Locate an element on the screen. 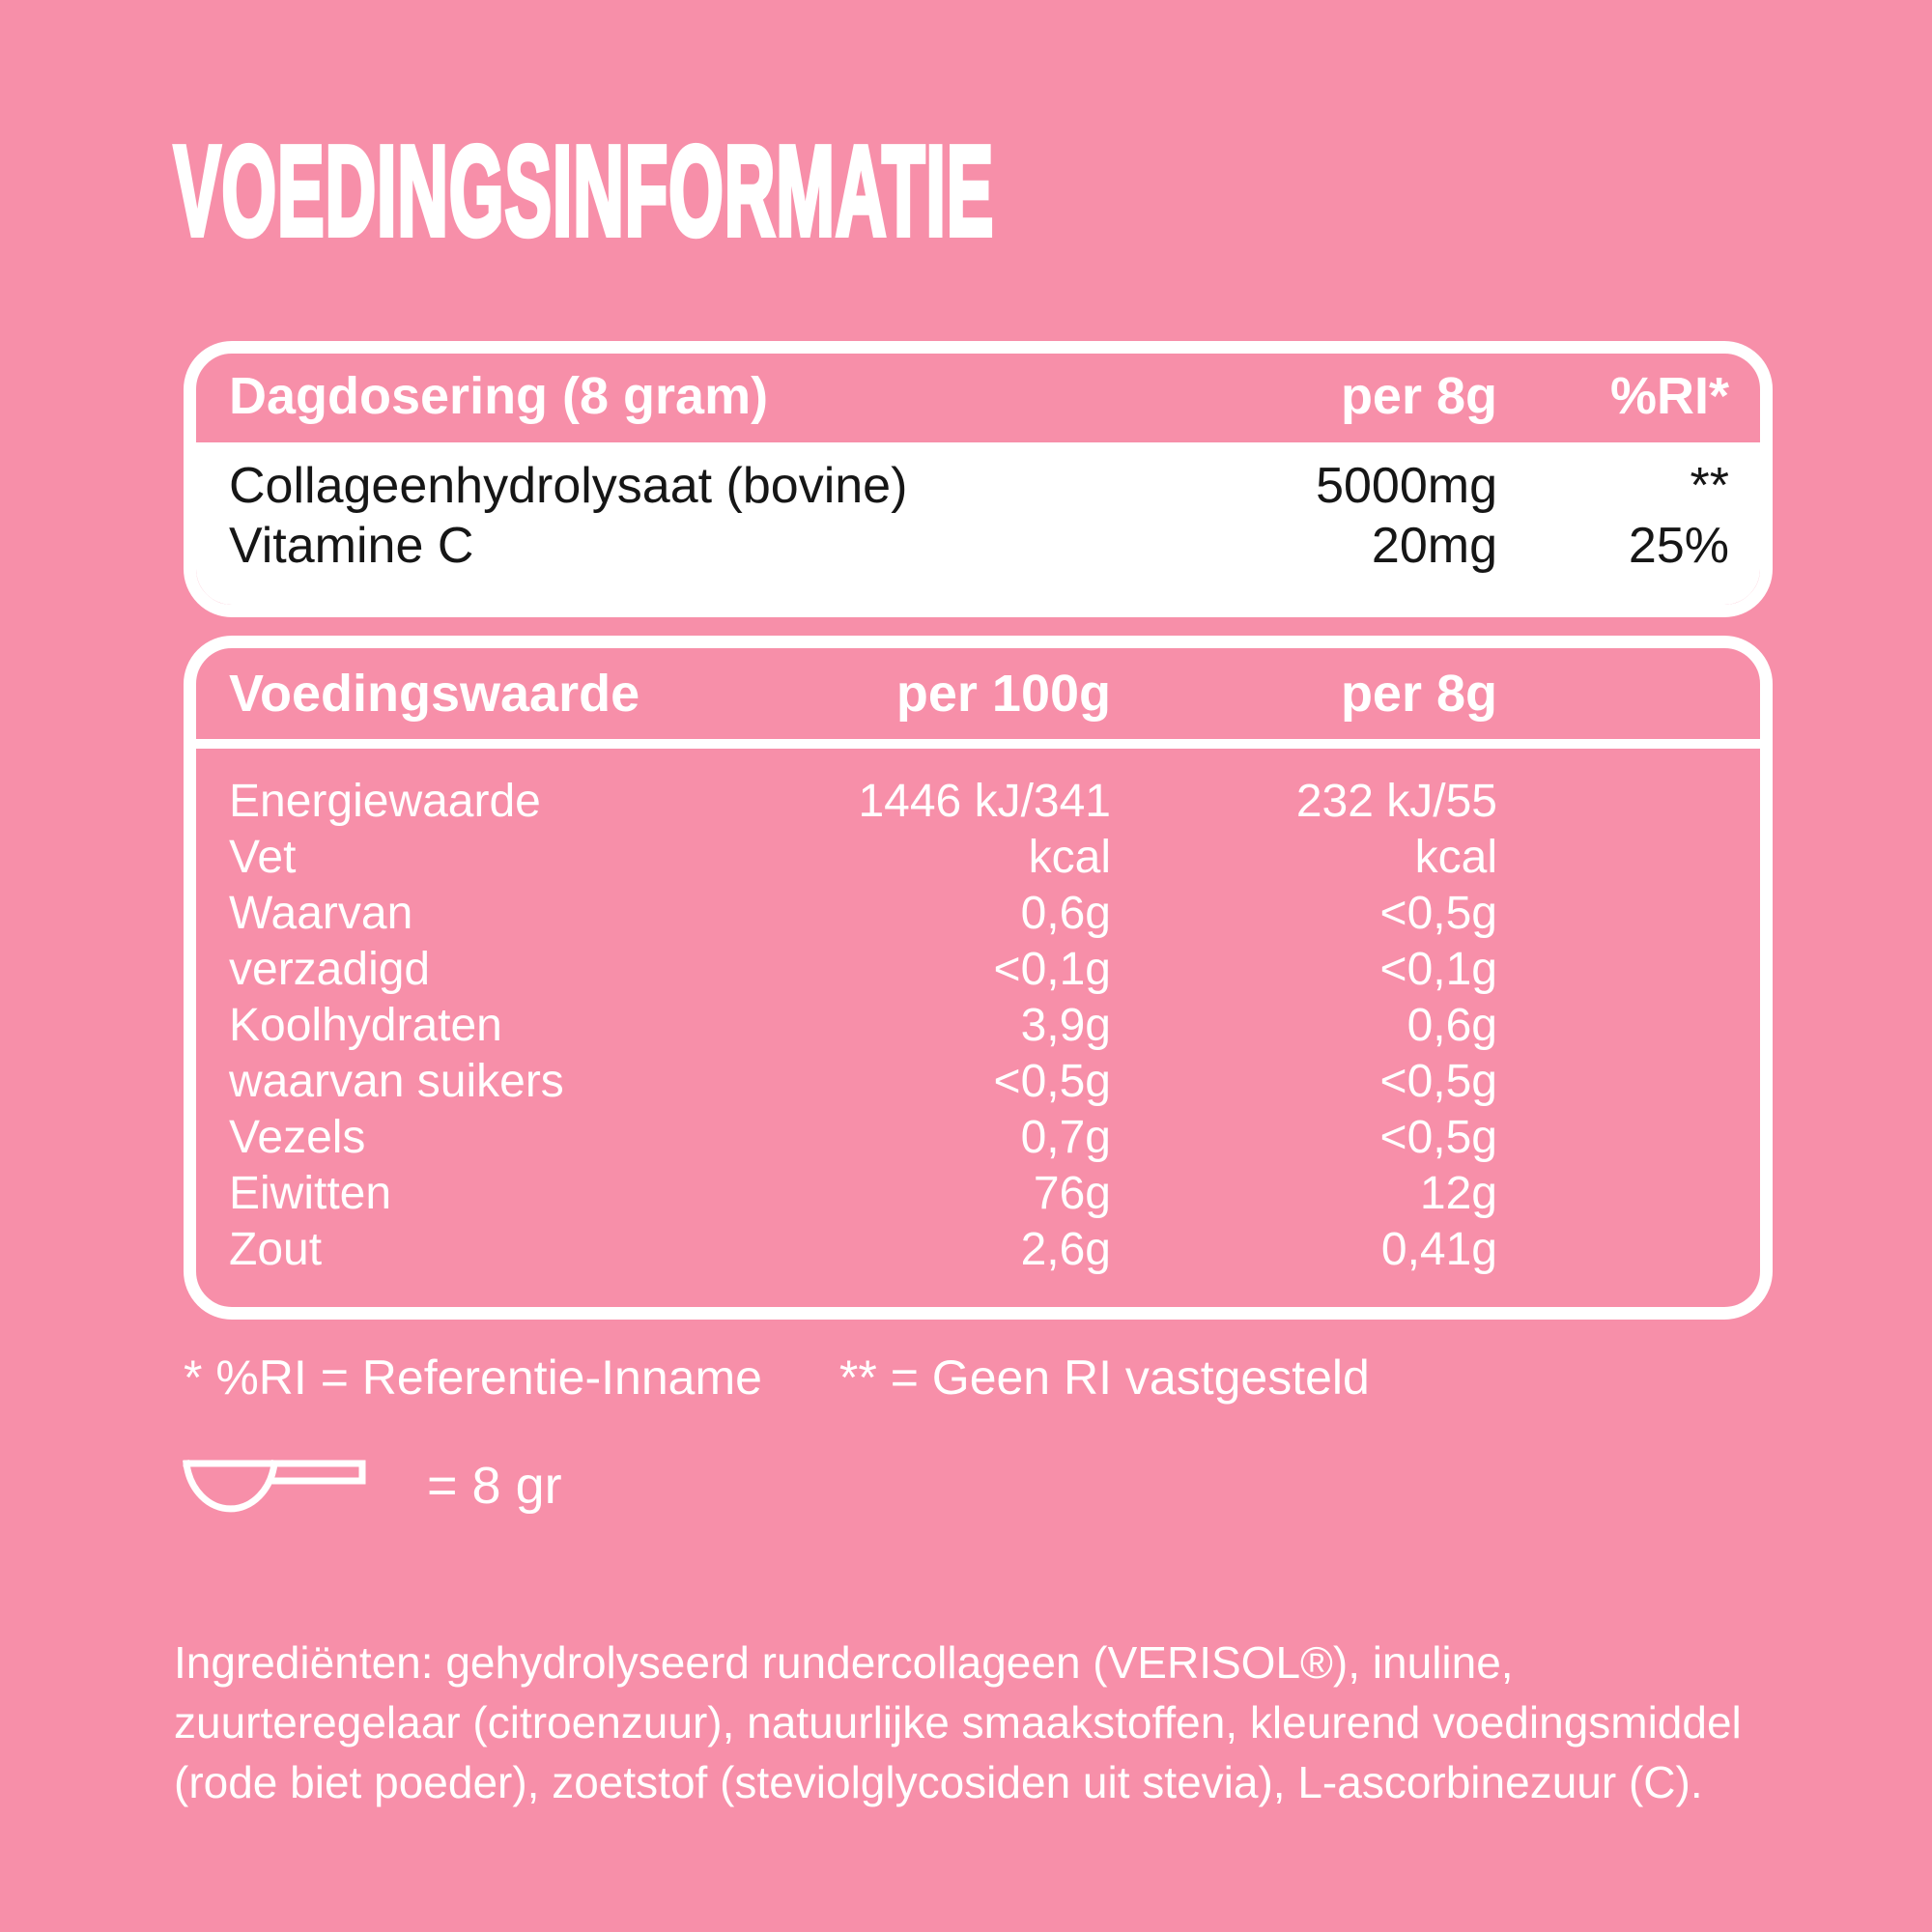 This screenshot has width=1932, height=1932. table-row: Energiewaarde 1446 kJ/341 232 kJ/55 is located at coordinates (863, 802).